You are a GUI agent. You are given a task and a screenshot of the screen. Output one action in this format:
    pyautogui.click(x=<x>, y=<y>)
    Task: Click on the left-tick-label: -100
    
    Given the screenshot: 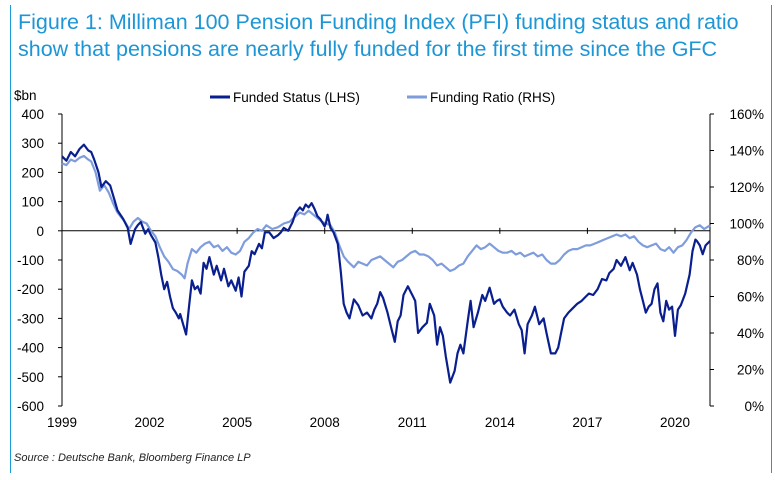 What is the action you would take?
    pyautogui.click(x=30, y=260)
    